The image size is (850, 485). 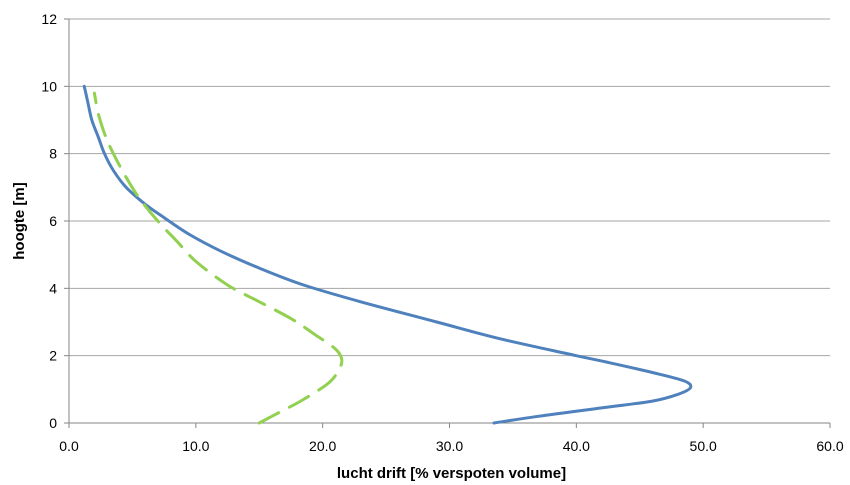 I want to click on x-tick-label: 10.0, so click(x=195, y=446).